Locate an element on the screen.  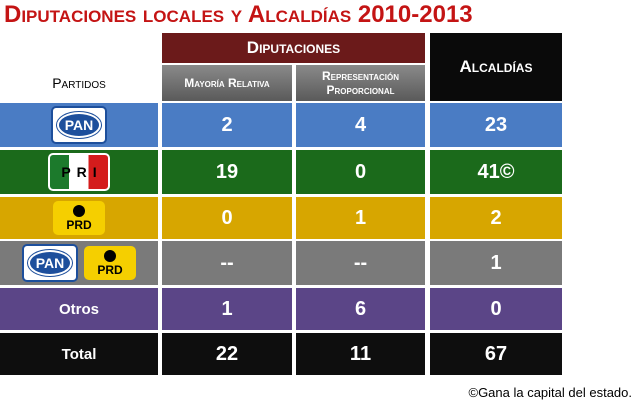
sub-header: Mayoría Relativa is located at coordinates (227, 83).